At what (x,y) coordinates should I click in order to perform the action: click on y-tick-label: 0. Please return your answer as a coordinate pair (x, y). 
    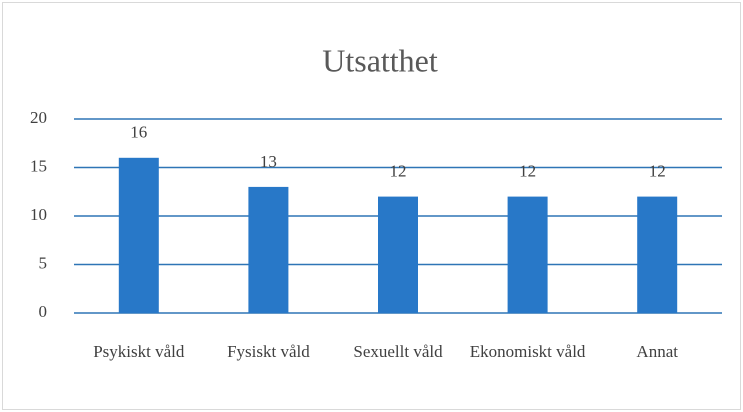
    Looking at the image, I should click on (43, 311).